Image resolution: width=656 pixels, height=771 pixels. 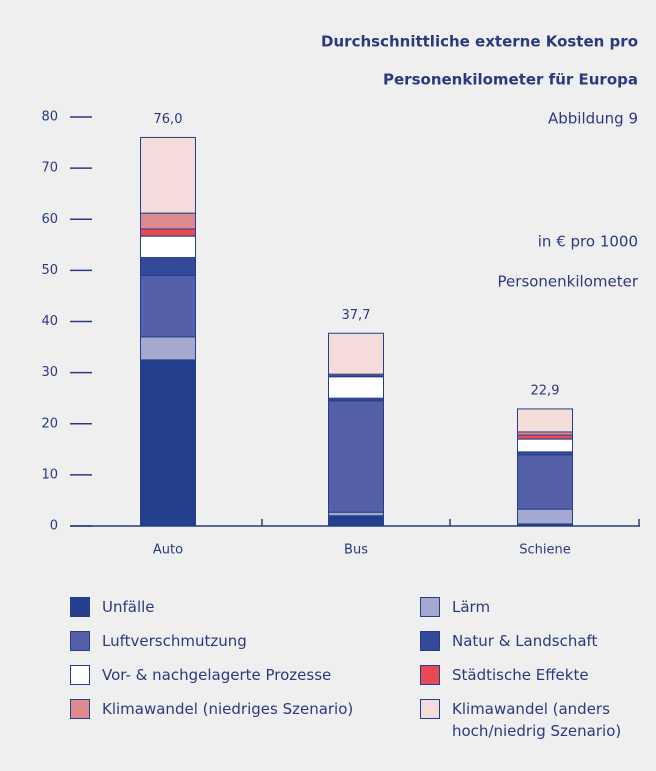 I want to click on y-tick-label: 30, so click(x=49, y=372).